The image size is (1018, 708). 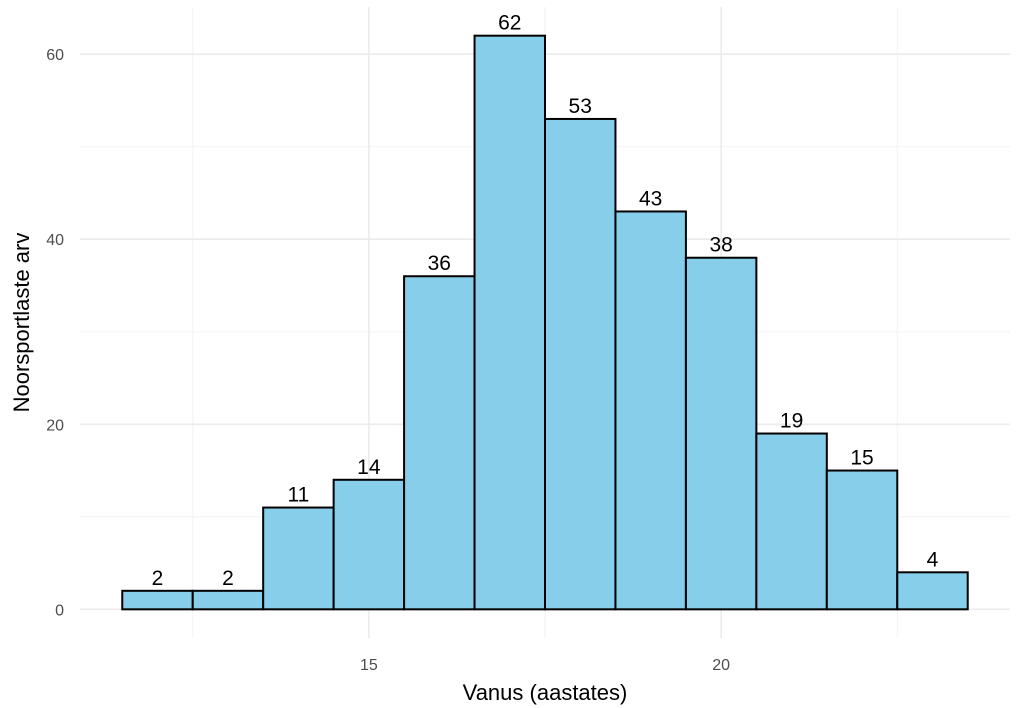 What do you see at coordinates (369, 665) in the screenshot?
I see `x-tick-label: 15` at bounding box center [369, 665].